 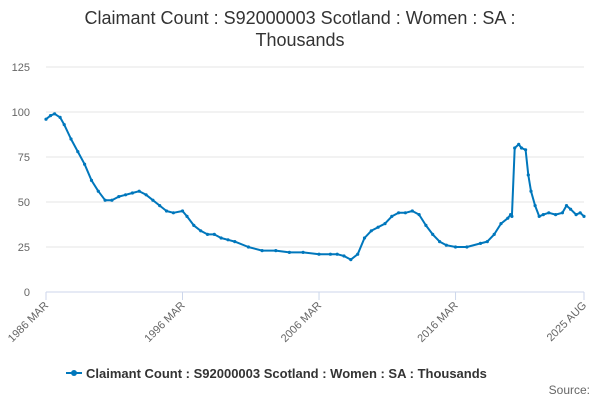 What do you see at coordinates (27, 293) in the screenshot?
I see `y-tick-label: 0` at bounding box center [27, 293].